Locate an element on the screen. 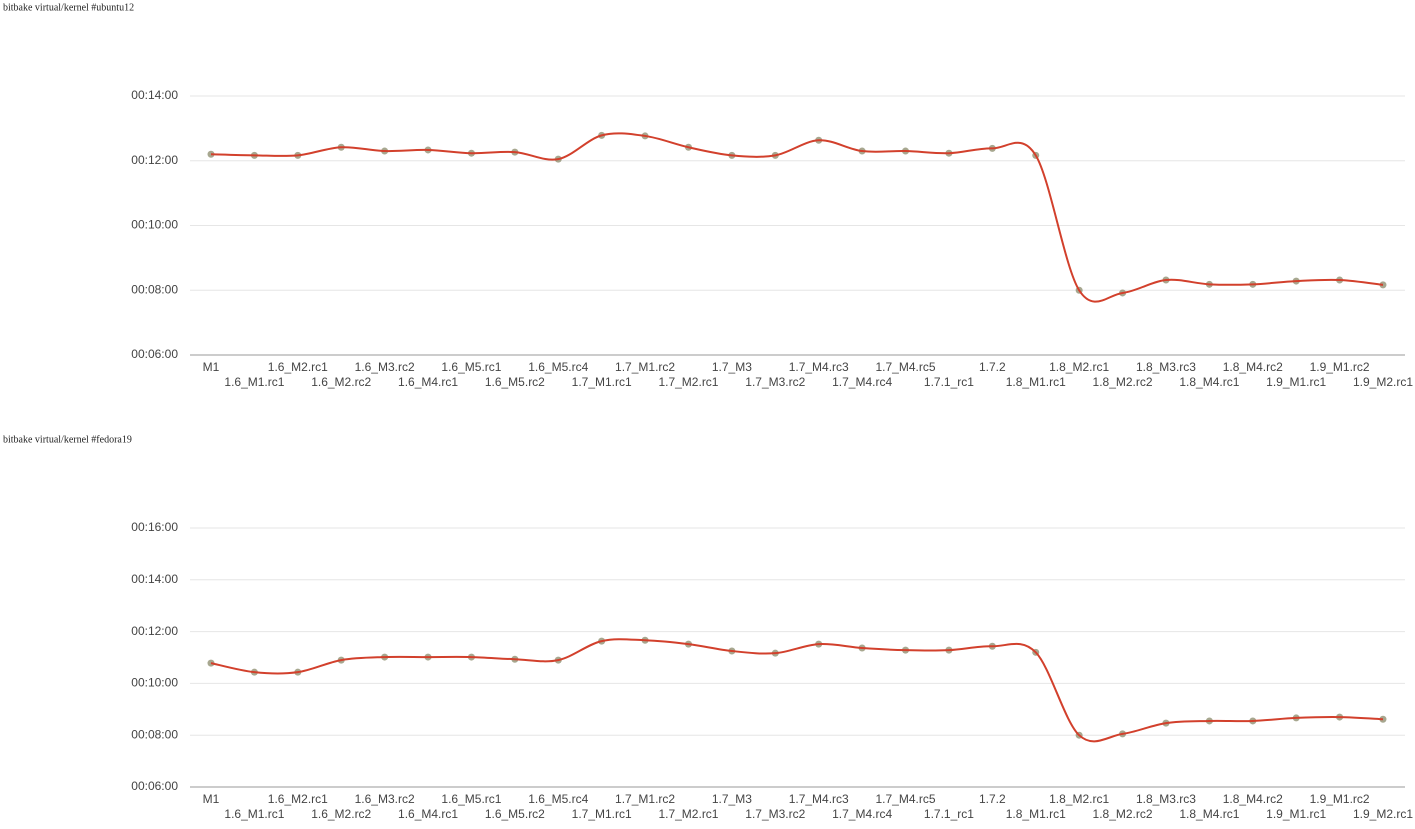 This screenshot has height=829, width=1415. chart-title: bitbake virtual/kernel #fedora19 is located at coordinates (67, 439).